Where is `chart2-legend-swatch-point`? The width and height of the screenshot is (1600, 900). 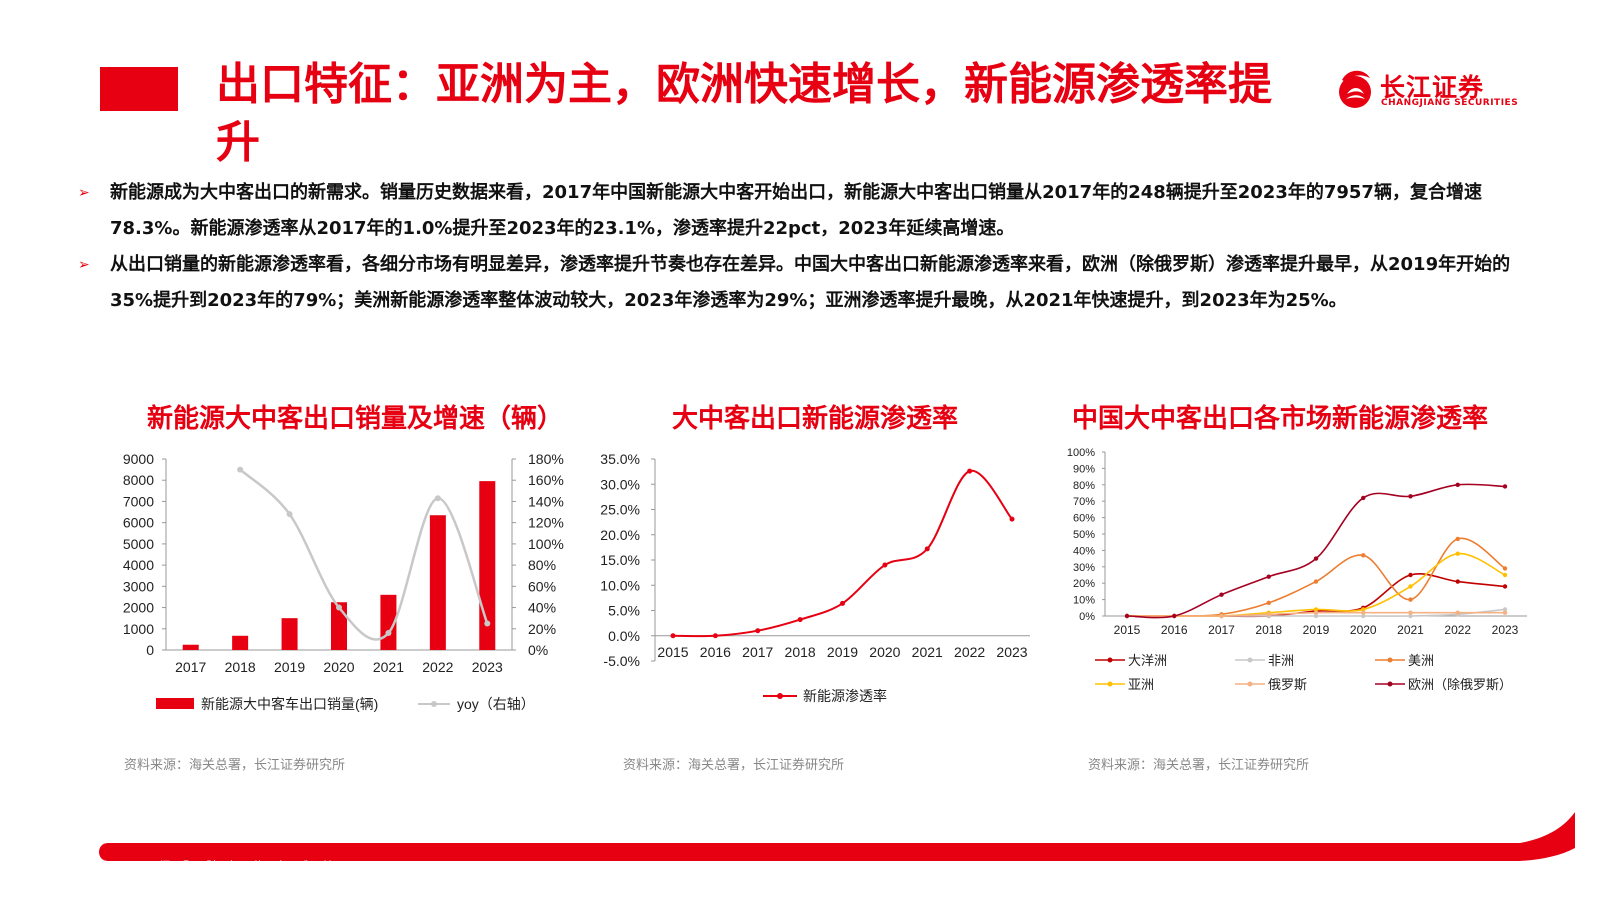
chart2-legend-swatch-point is located at coordinates (780, 696).